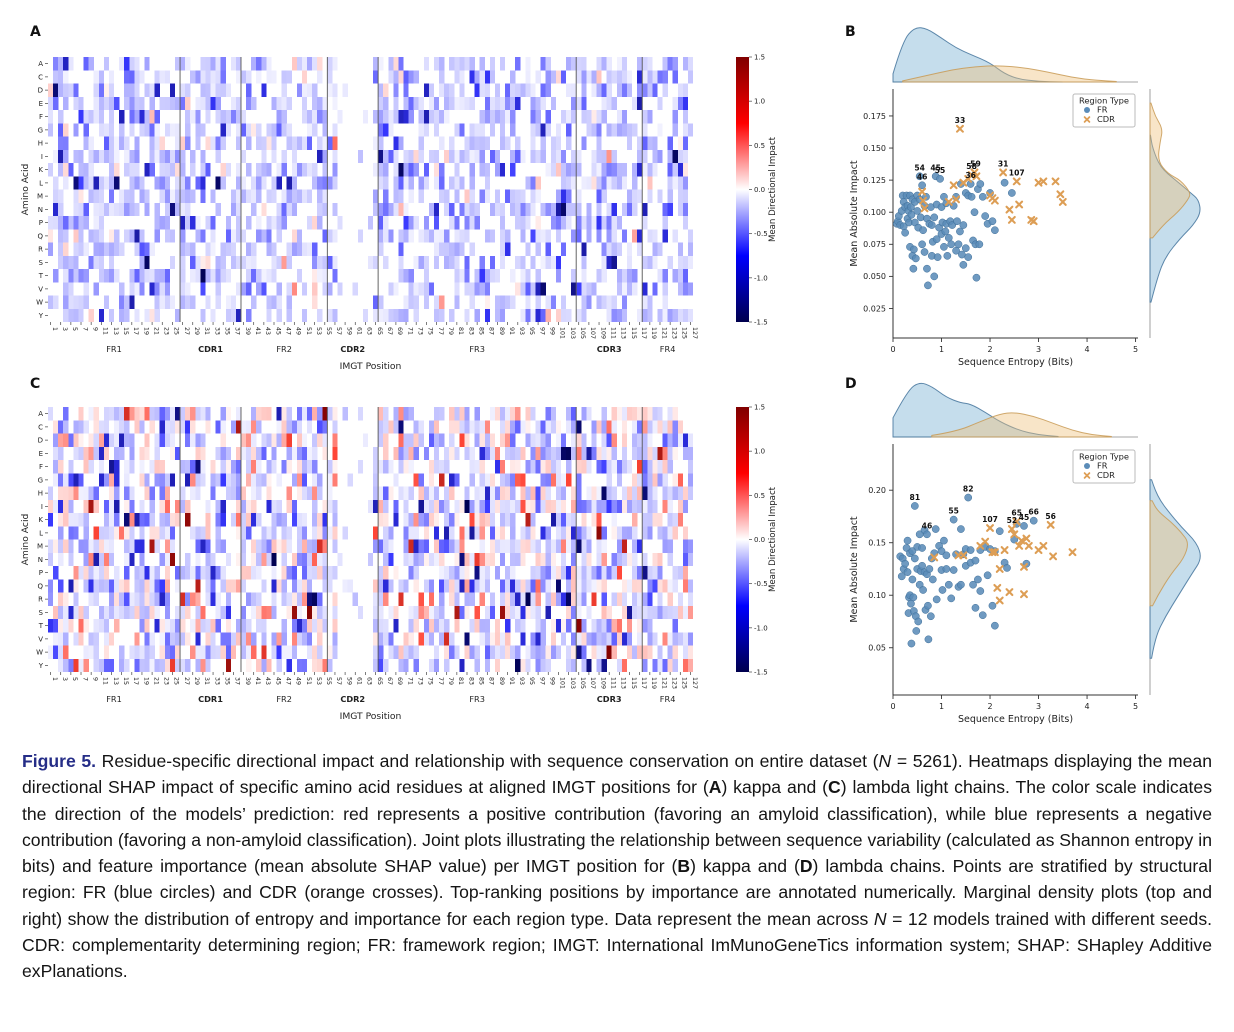 This screenshot has width=1234, height=1032. I want to click on imgt-position-tick-label: 37, so click(237, 331).